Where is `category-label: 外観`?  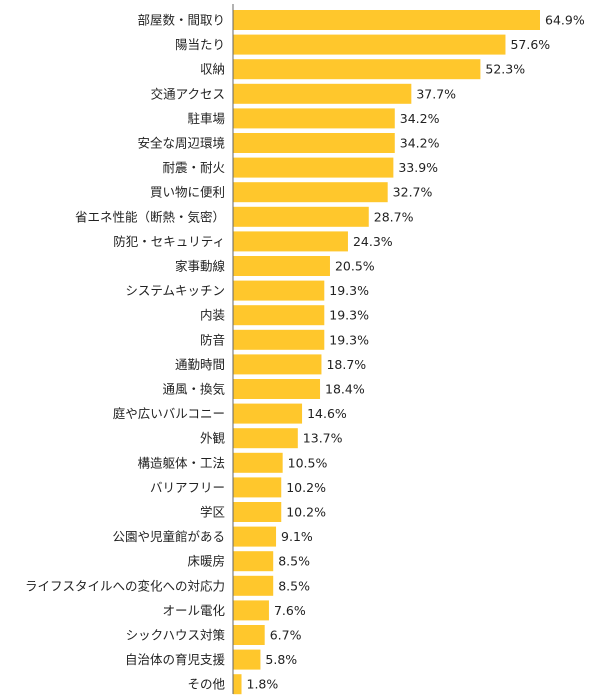
category-label: 外観 is located at coordinates (213, 438).